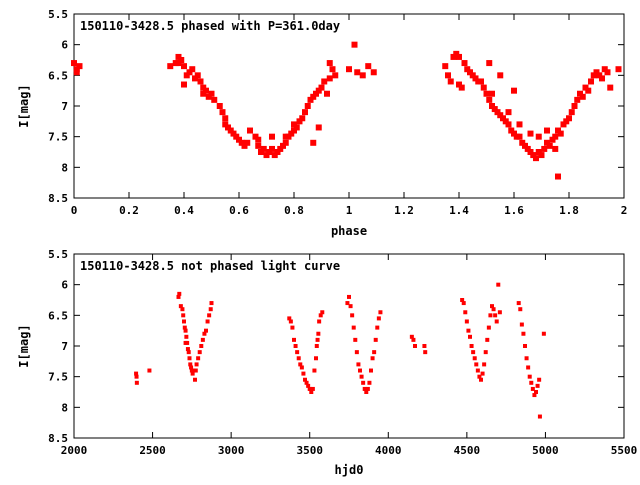 The height and width of the screenshot is (485, 640). I want to click on phased-x-tick-label: 1.6, so click(514, 210).